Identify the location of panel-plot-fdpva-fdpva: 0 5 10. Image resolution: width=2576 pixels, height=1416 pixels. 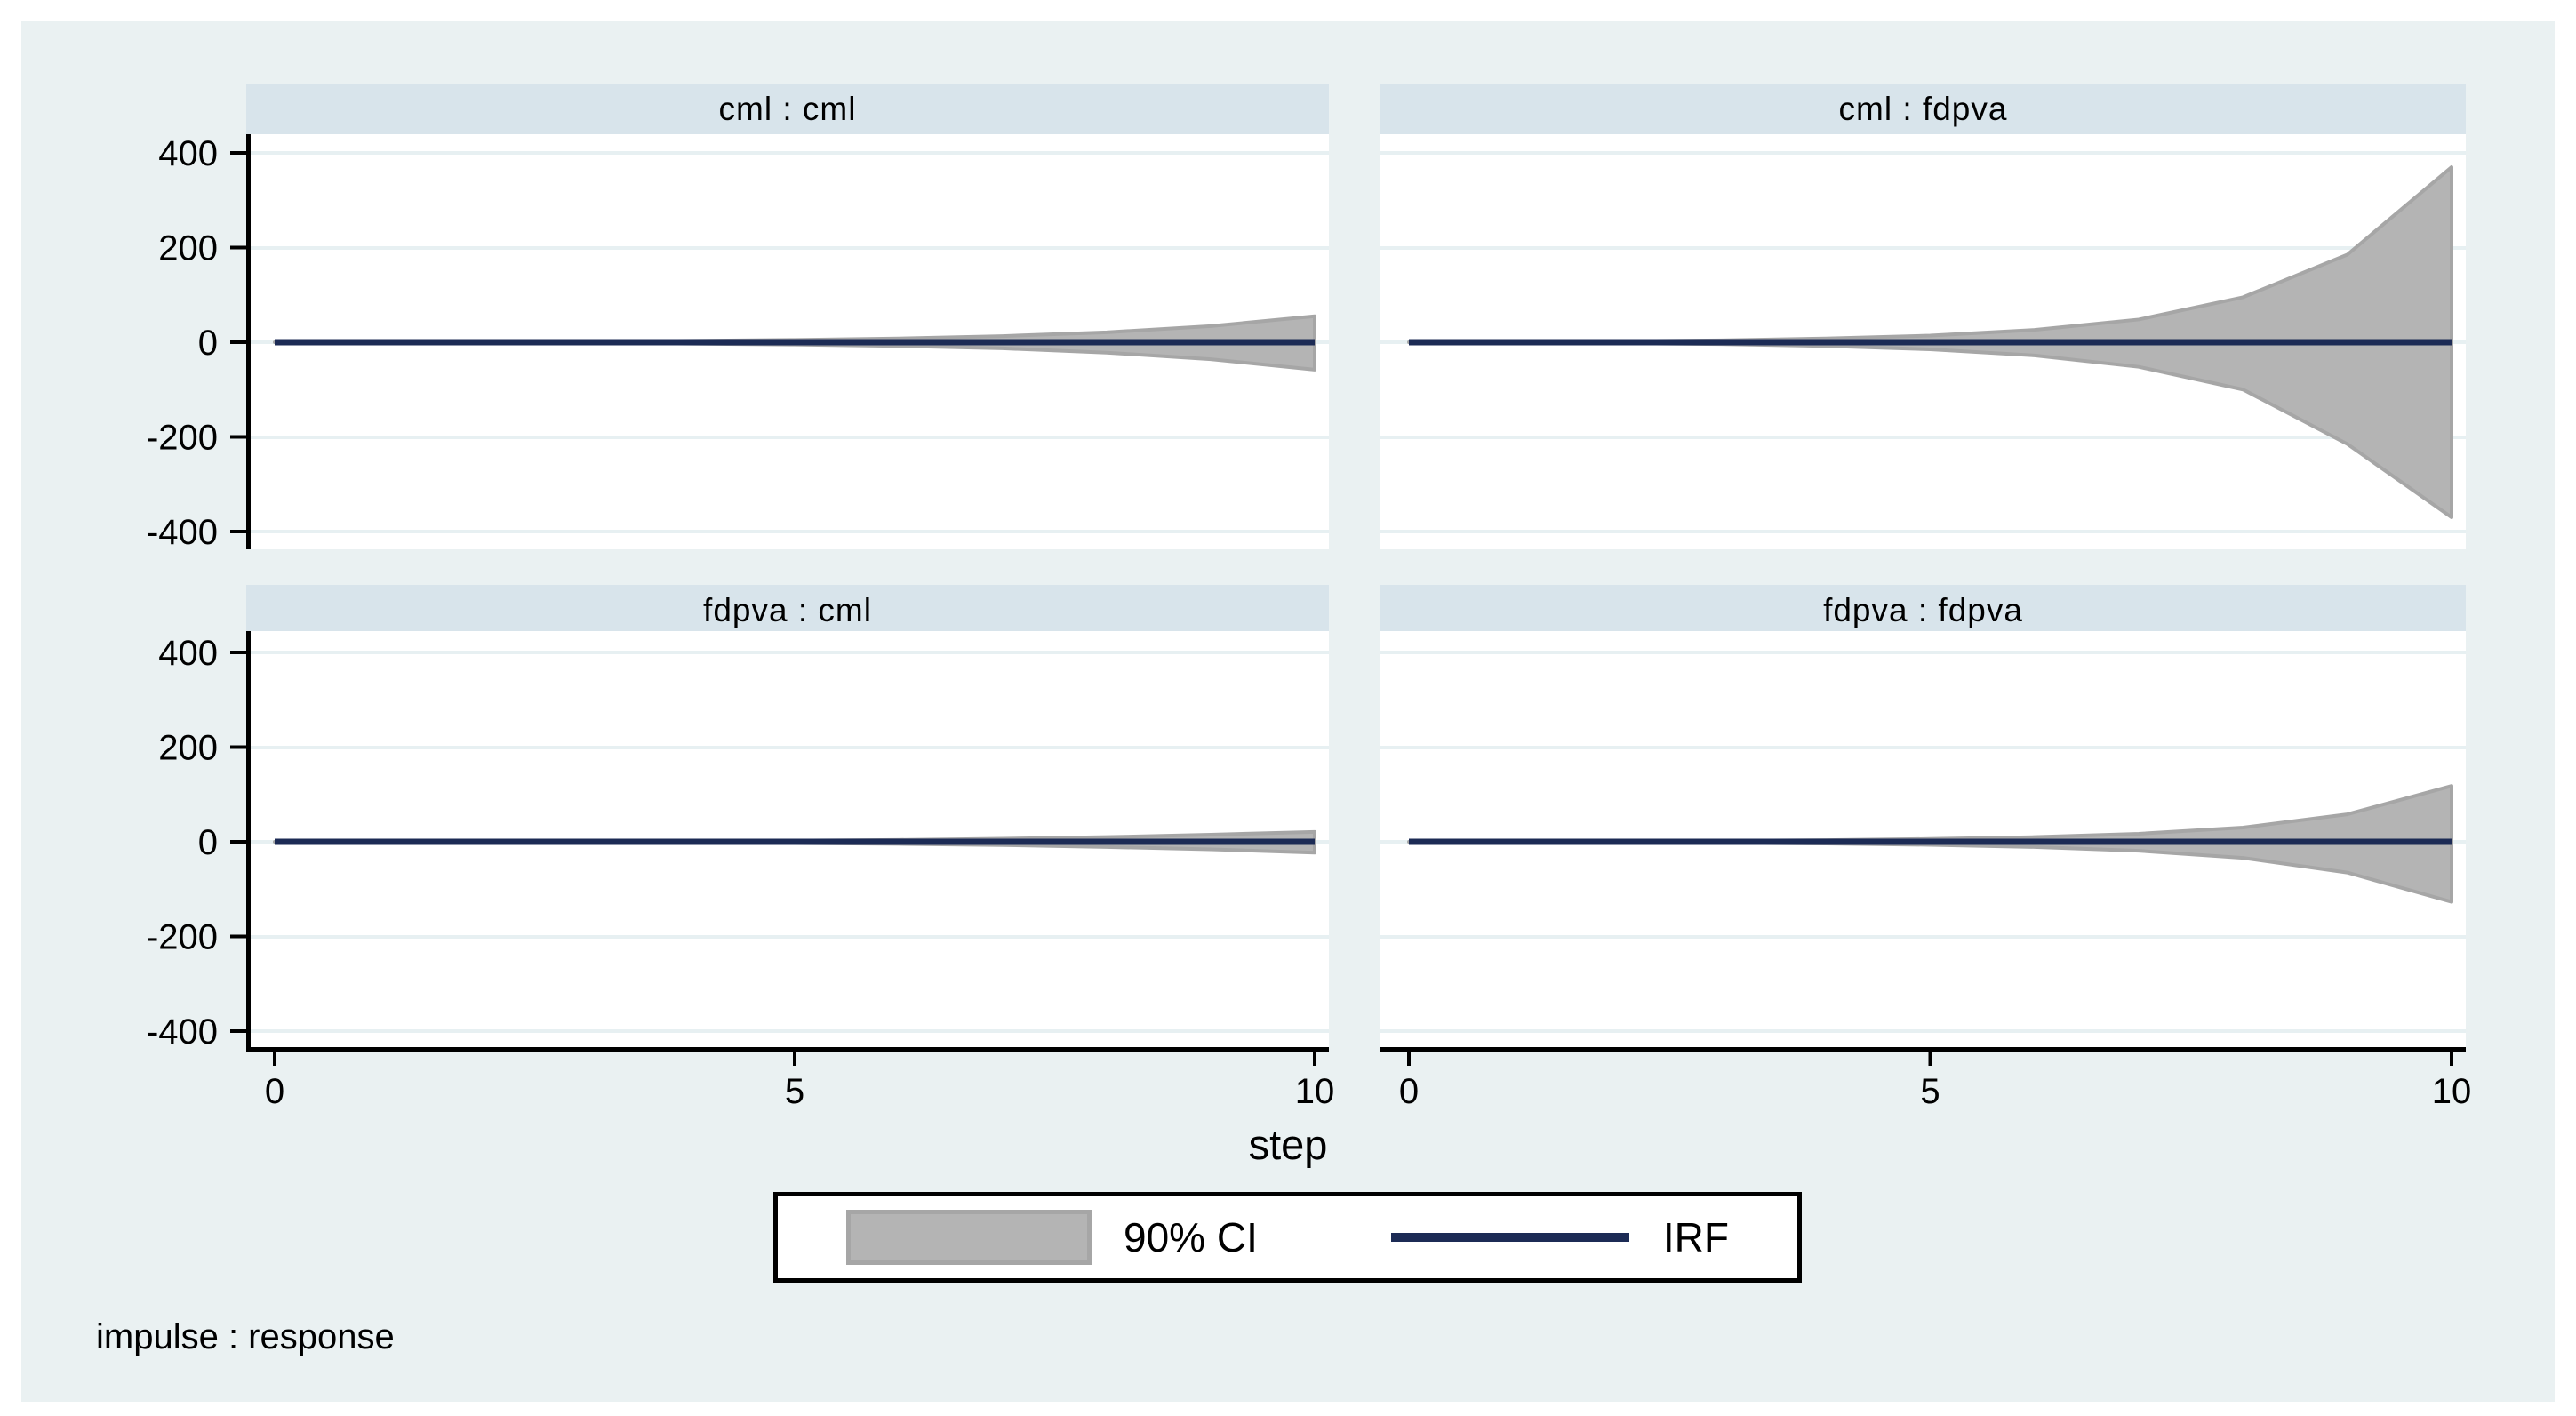
(1925, 871).